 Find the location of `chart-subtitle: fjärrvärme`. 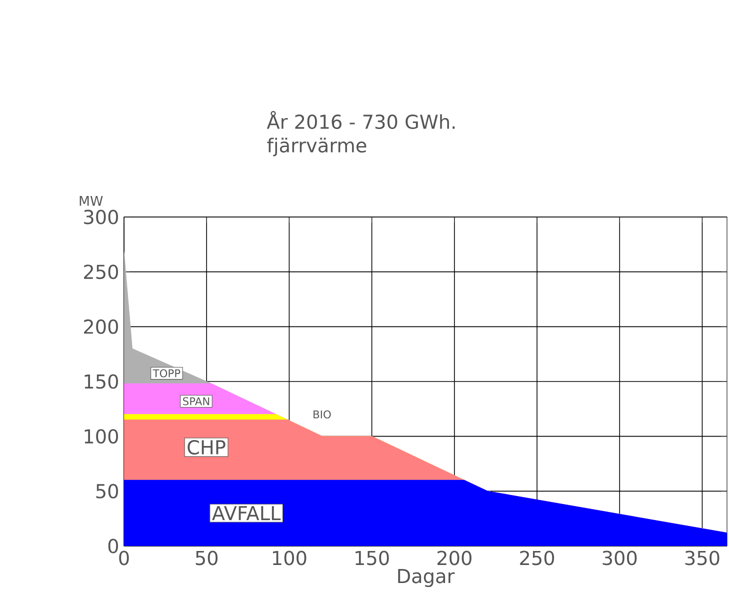

chart-subtitle: fjärrvärme is located at coordinates (316, 147).